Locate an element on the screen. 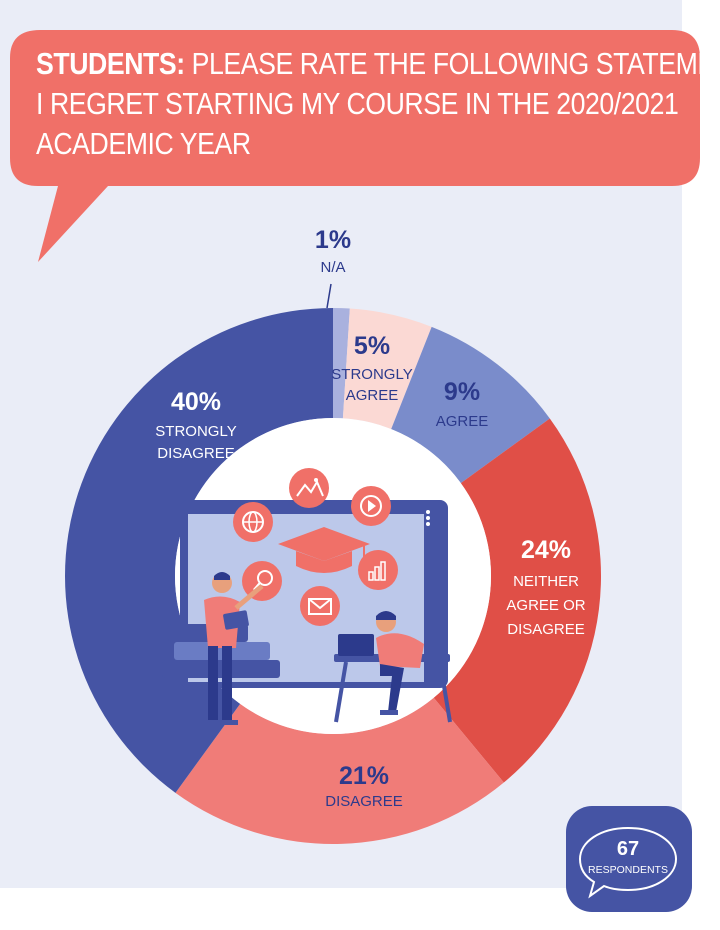 The height and width of the screenshot is (930, 720). label-agree-percent: 9% is located at coordinates (462, 392).